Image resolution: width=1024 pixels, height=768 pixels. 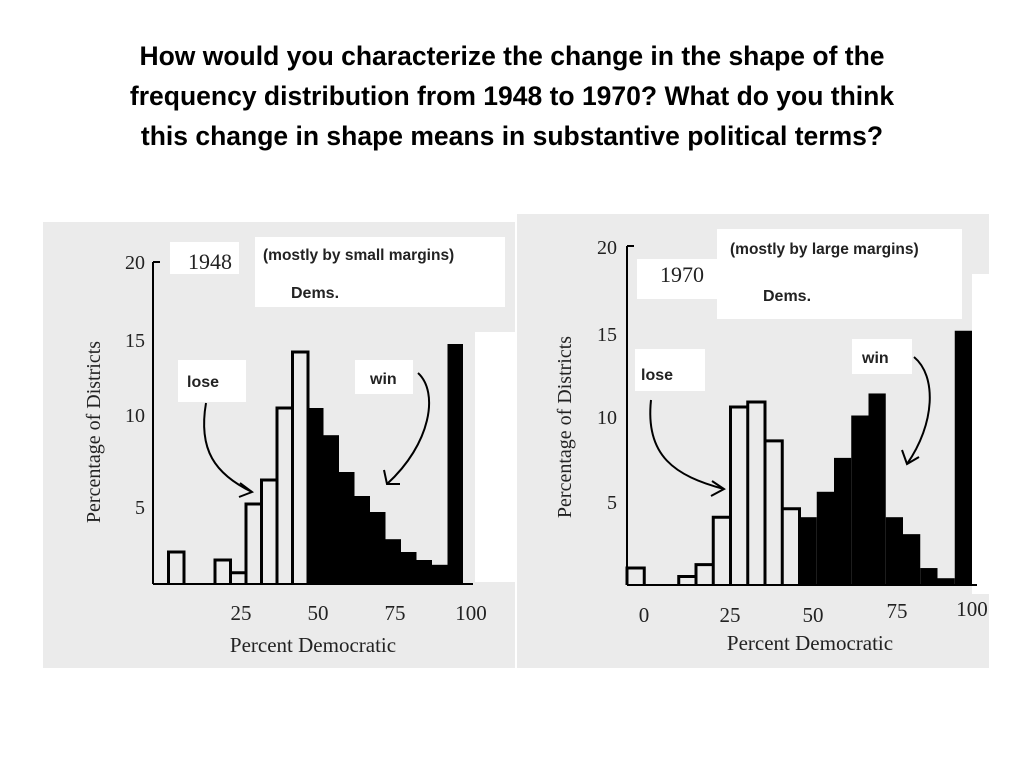 What do you see at coordinates (682, 274) in the screenshot?
I see `year-label: 1970` at bounding box center [682, 274].